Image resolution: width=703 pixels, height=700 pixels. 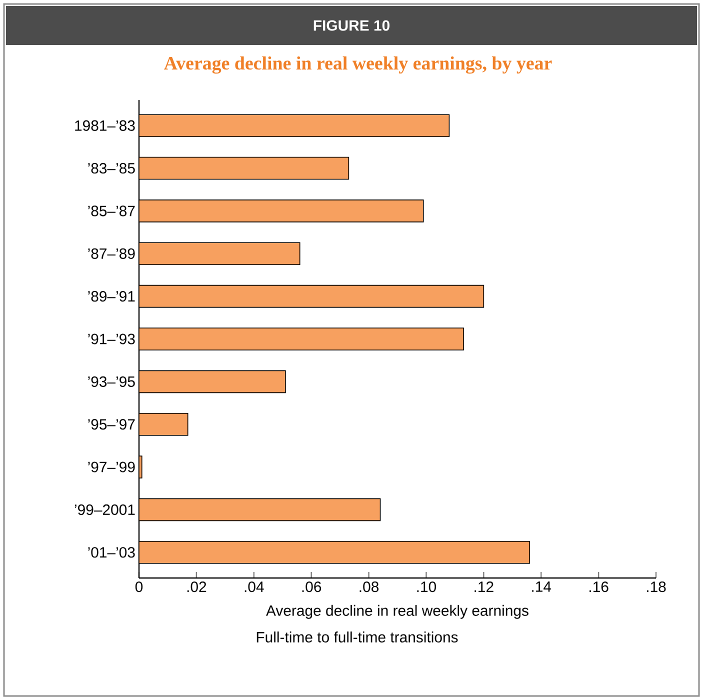 What do you see at coordinates (352, 25) in the screenshot?
I see `chart-title: FIGURE 10` at bounding box center [352, 25].